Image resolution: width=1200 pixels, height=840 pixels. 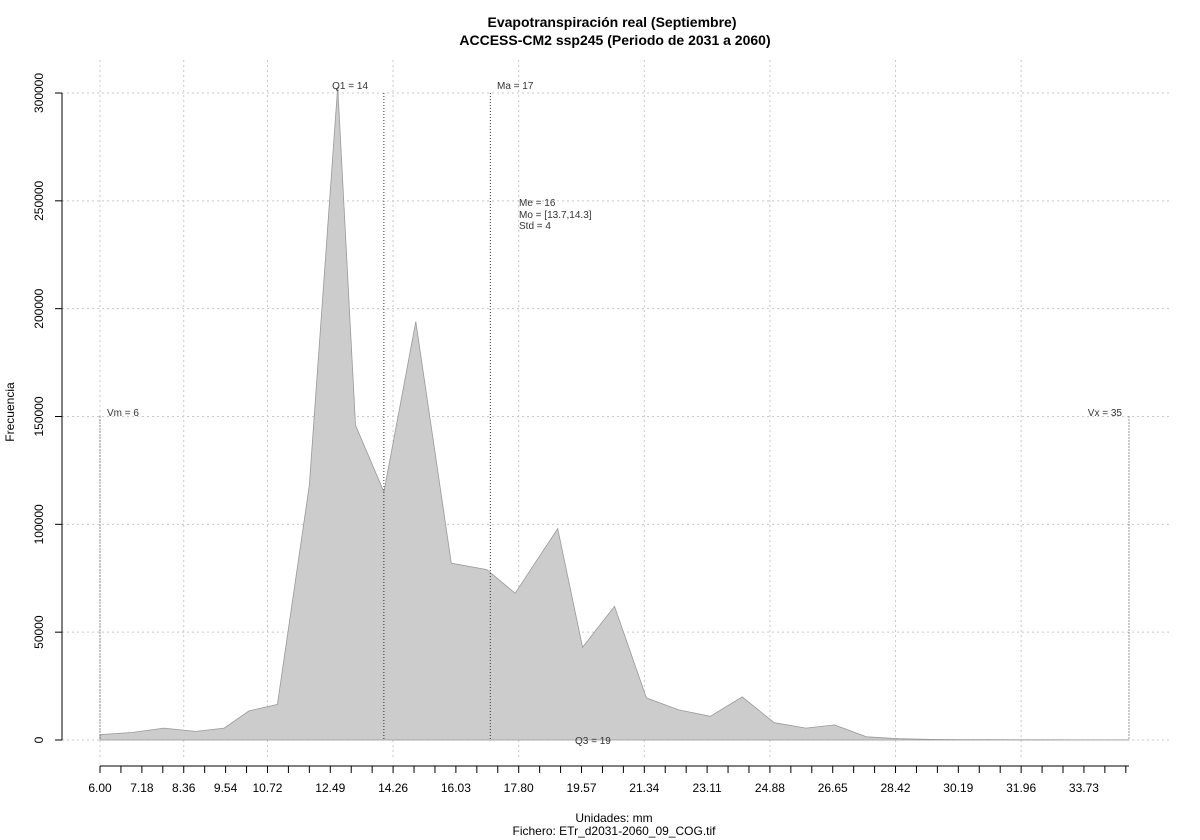 What do you see at coordinates (393, 788) in the screenshot?
I see `x-tick-label: 14.26` at bounding box center [393, 788].